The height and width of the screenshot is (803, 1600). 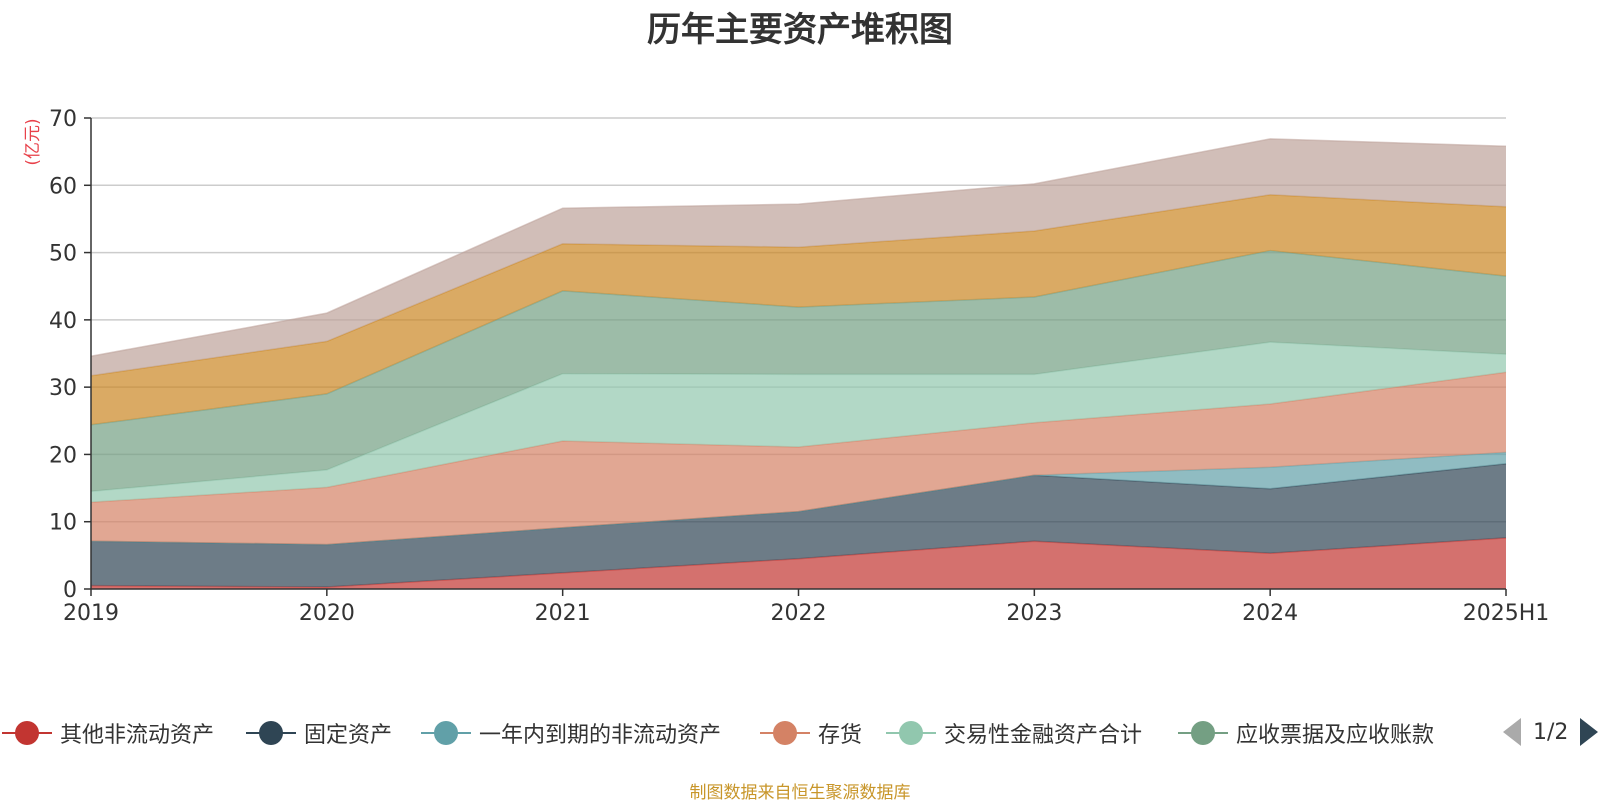 I want to click on legend-page-indicator: 1/2, so click(x=1551, y=732).